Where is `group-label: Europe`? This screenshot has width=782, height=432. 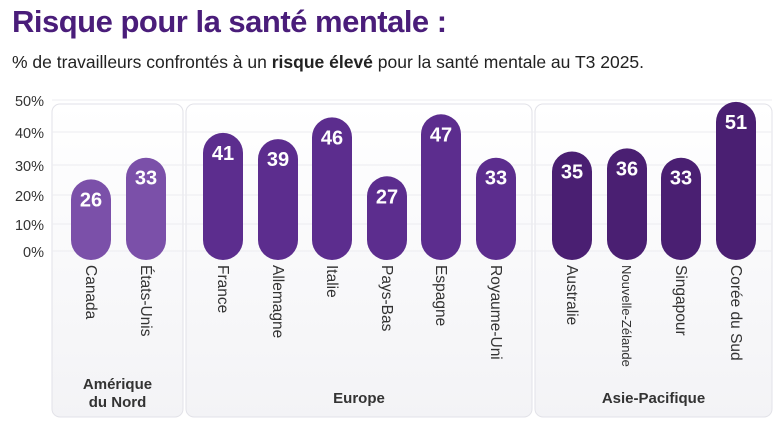
group-label: Europe is located at coordinates (359, 398).